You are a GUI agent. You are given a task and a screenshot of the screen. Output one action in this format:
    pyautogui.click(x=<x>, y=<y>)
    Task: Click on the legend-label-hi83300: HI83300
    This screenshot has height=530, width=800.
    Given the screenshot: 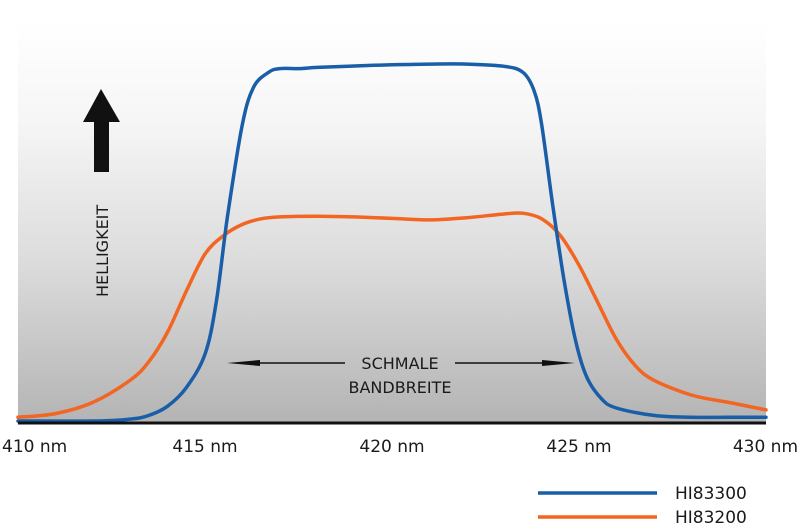 What is the action you would take?
    pyautogui.click(x=711, y=494)
    